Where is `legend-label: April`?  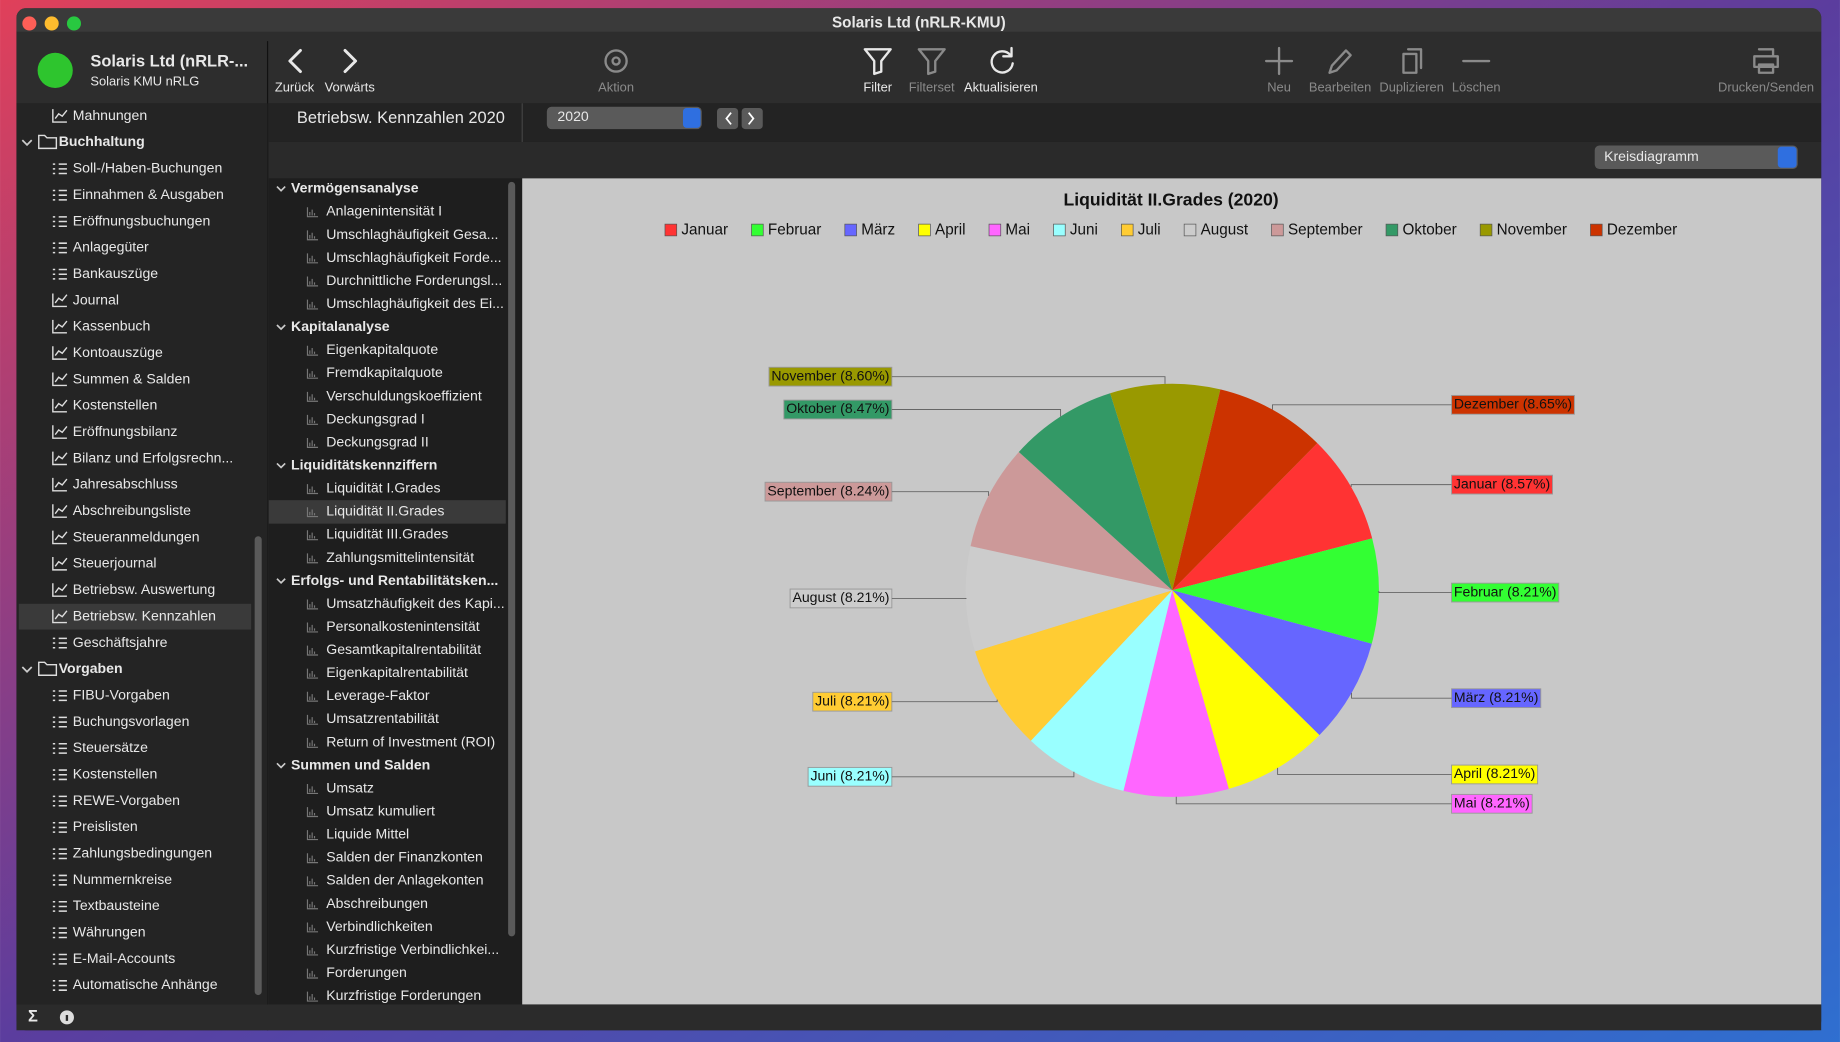
legend-label: April is located at coordinates (950, 230).